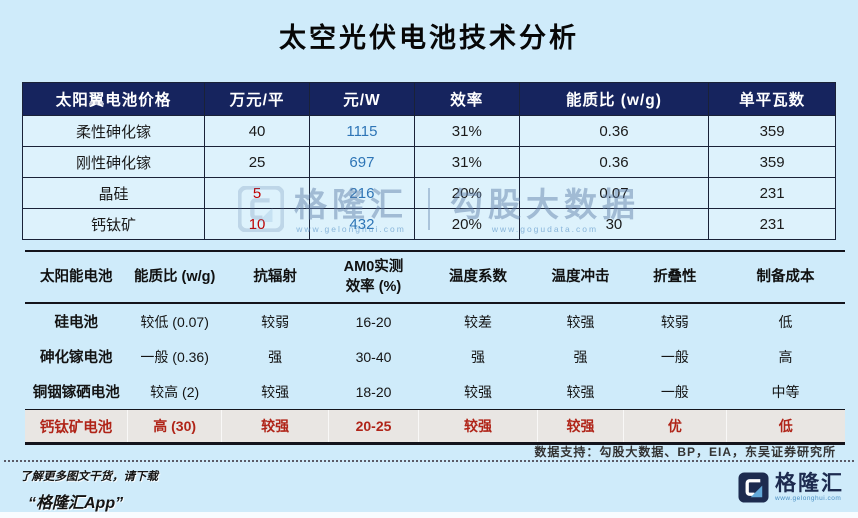 Image resolution: width=858 pixels, height=518 pixels. I want to click on column-header: 元/W, so click(361, 99).